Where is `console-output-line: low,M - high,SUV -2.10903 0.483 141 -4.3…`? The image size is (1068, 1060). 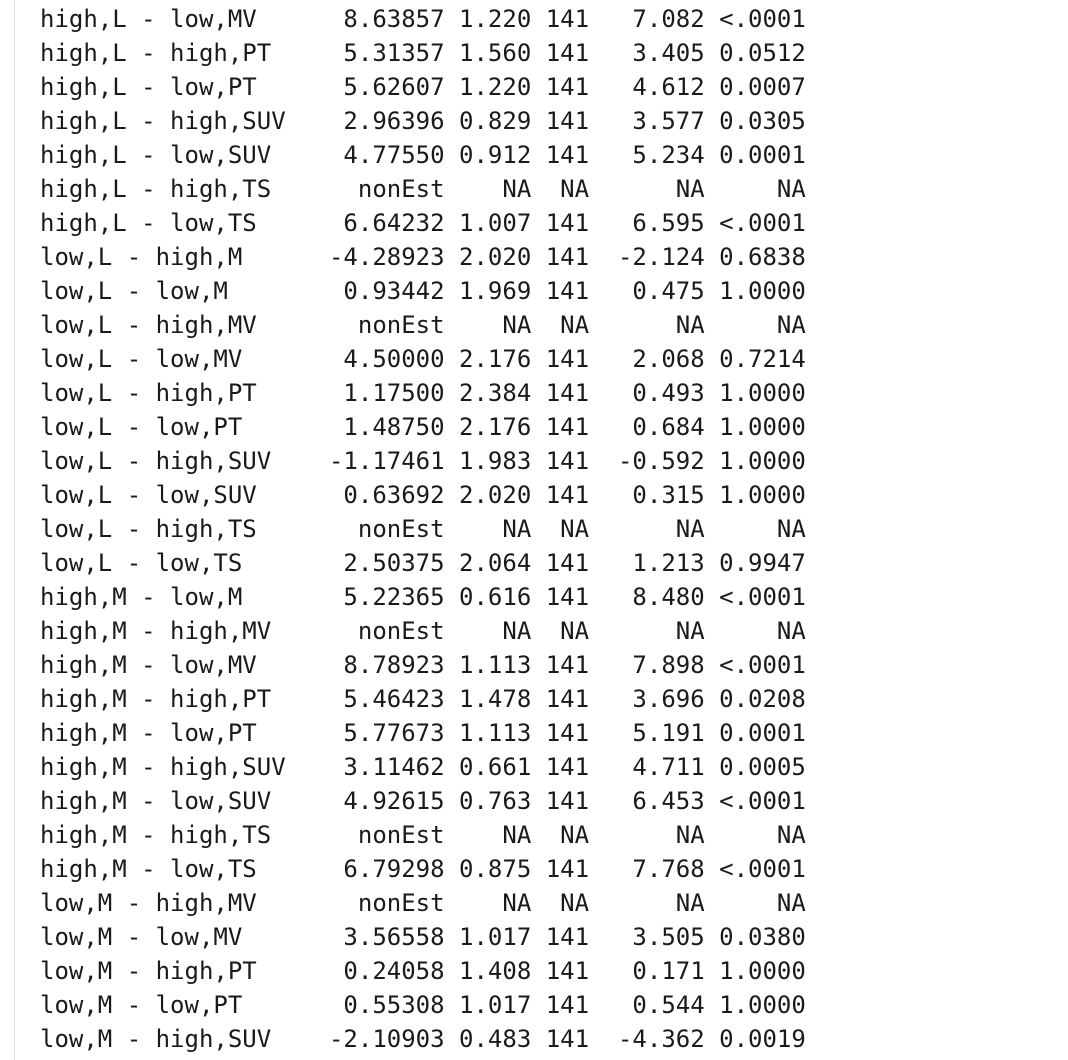
console-output-line: low,M - high,SUV -2.10903 0.483 141 -4.3… is located at coordinates (423, 1039).